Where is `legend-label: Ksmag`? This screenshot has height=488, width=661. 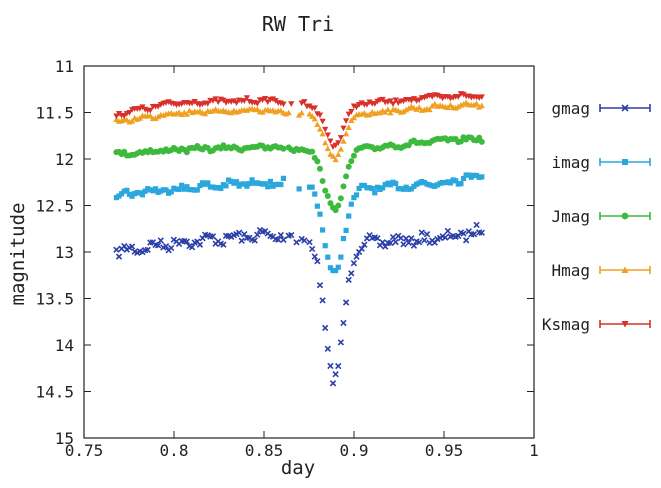 legend-label: Ksmag is located at coordinates (566, 324).